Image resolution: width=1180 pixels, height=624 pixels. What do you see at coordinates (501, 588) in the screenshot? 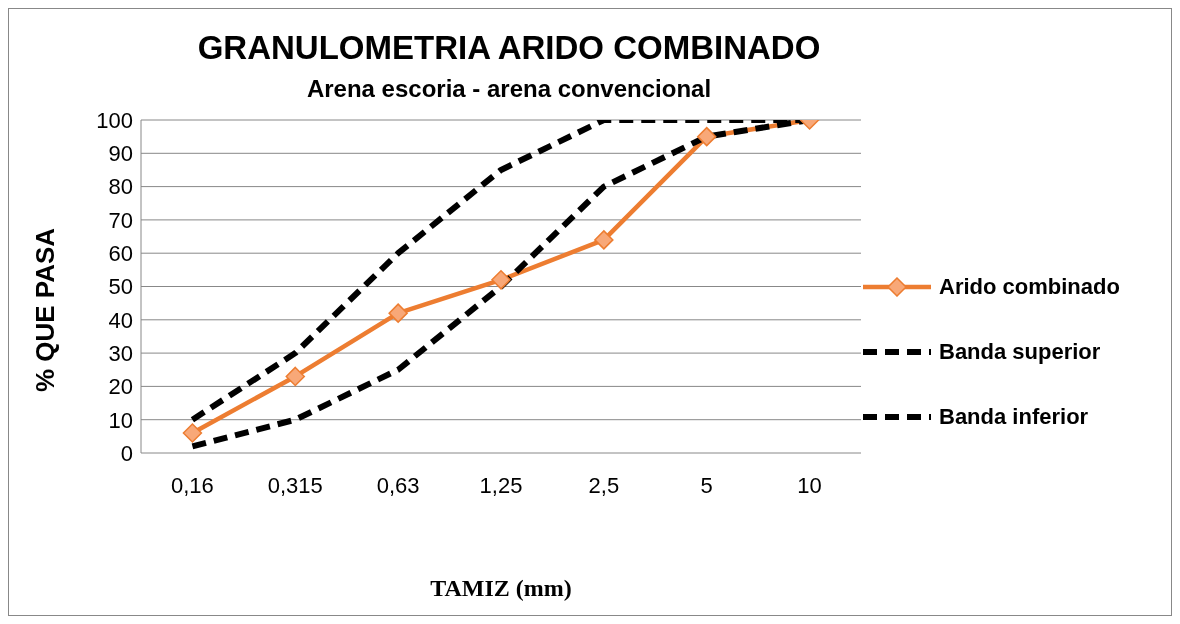
I see `x-axis-title: TAMIZ (mm)` at bounding box center [501, 588].